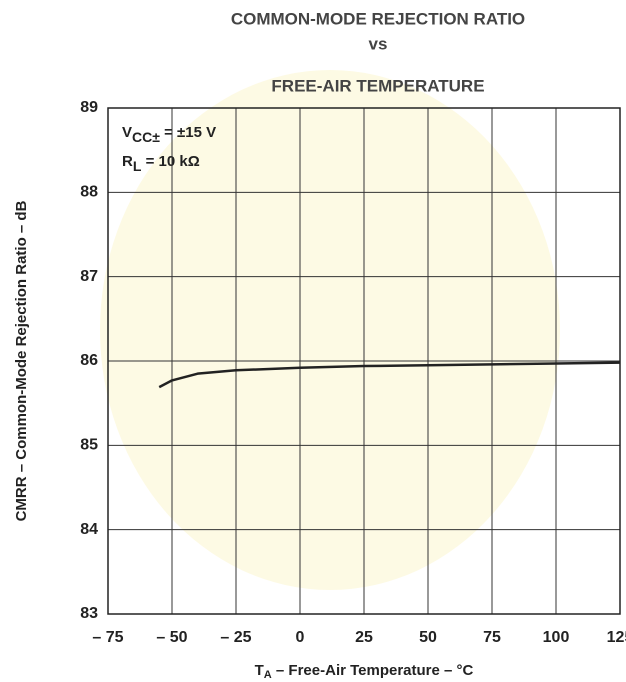 This screenshot has height=682, width=626. What do you see at coordinates (364, 671) in the screenshot?
I see `x-axis-label: TA – Free-Air Temperature – °C` at bounding box center [364, 671].